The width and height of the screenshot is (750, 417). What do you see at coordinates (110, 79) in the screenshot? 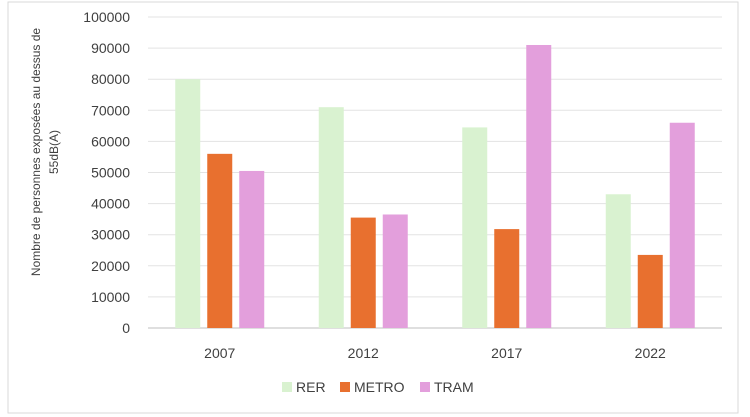
I see `y-tick-label: 80000` at bounding box center [110, 79].